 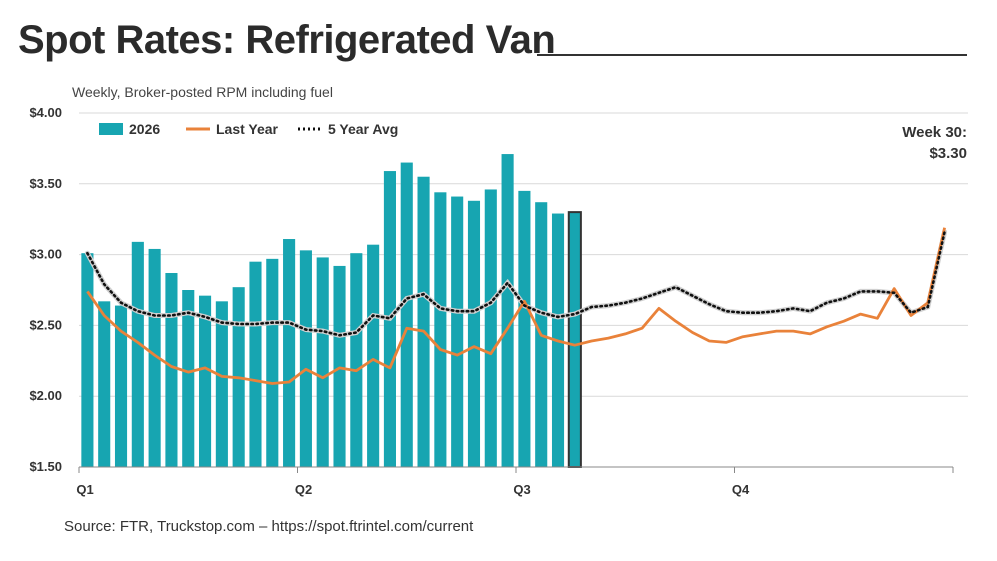 I want to click on legend-label-last-year: Last Year, so click(x=247, y=129).